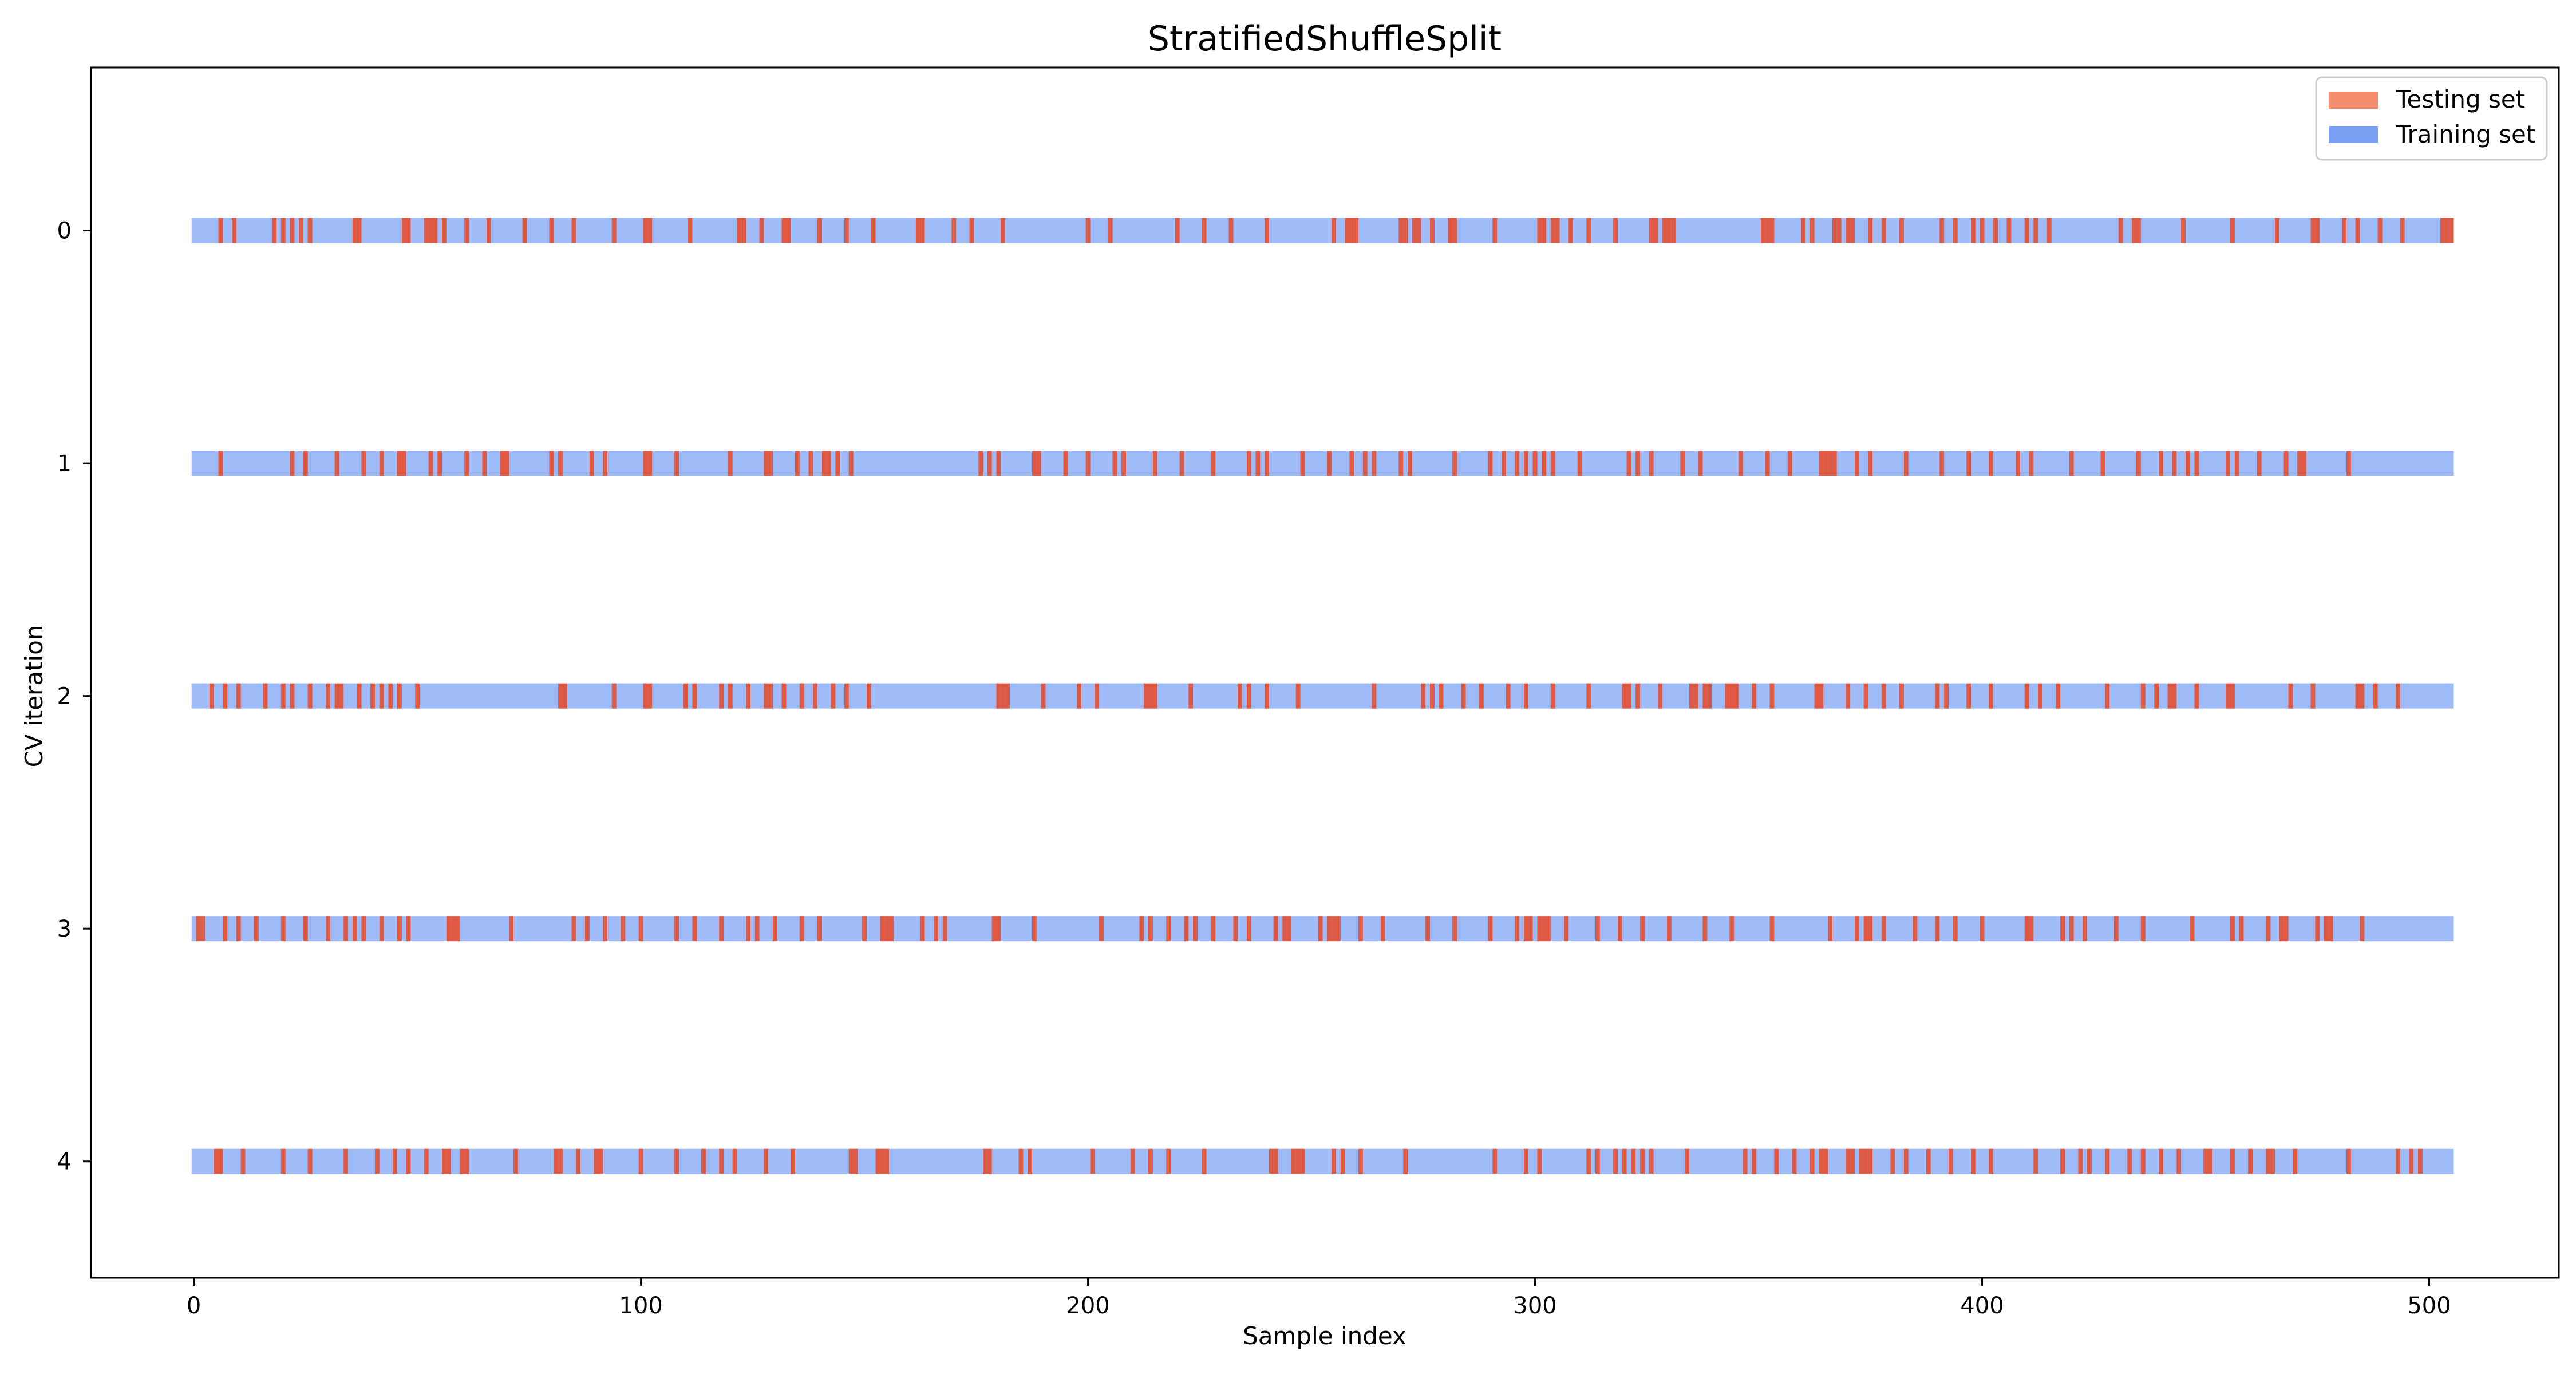  Describe the element at coordinates (2353, 100) in the screenshot. I see `legend-swatch-testing` at that location.